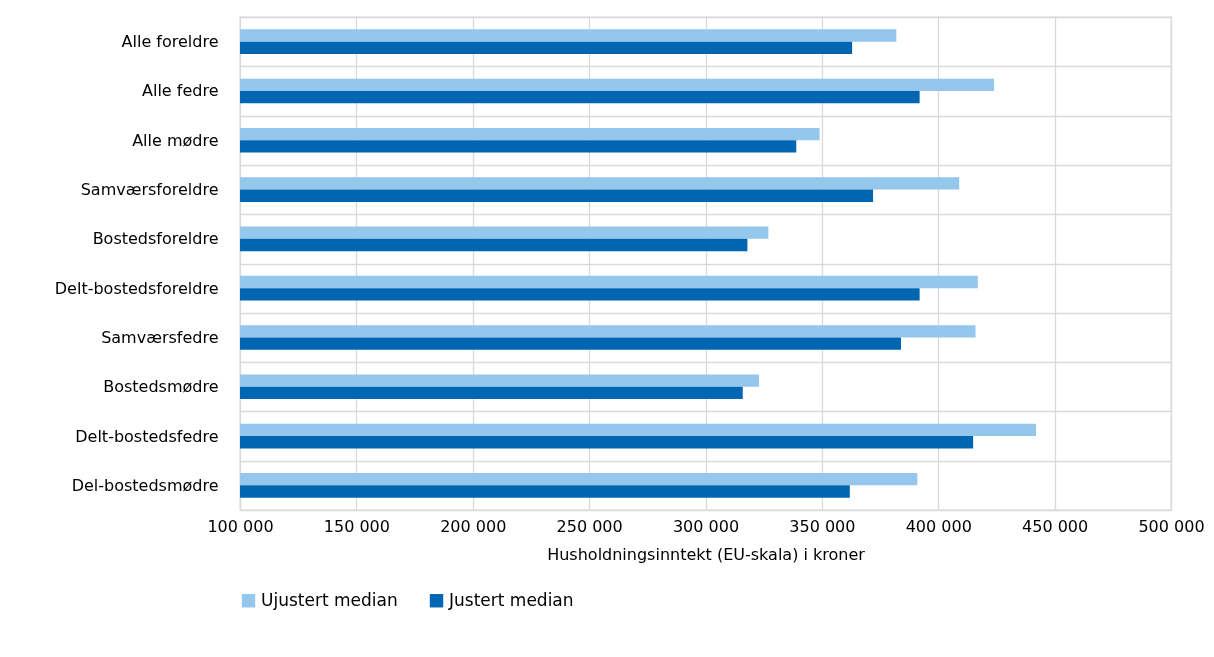 The image size is (1214, 657). I want to click on x-tick-label: 400 000, so click(938, 526).